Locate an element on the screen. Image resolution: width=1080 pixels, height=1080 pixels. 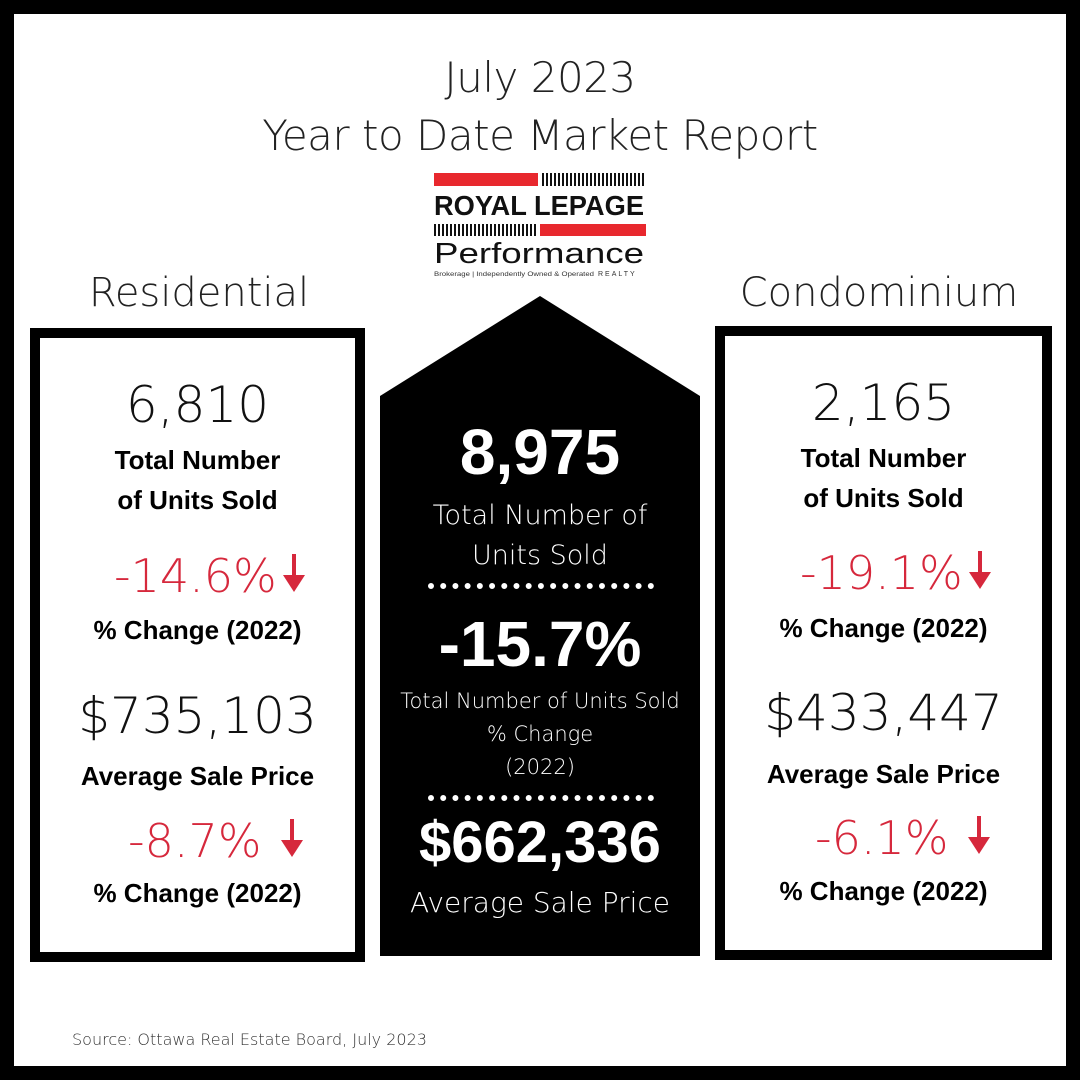
total-change-label-1: Total Number of Units Sold is located at coordinates (540, 701).